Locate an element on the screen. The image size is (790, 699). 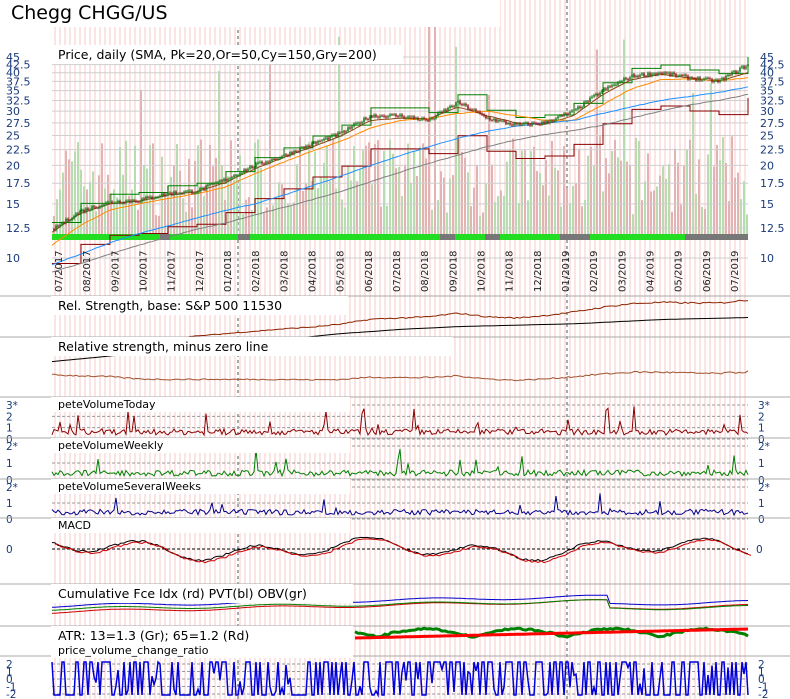
cum-obv-line is located at coordinates (399, 605).